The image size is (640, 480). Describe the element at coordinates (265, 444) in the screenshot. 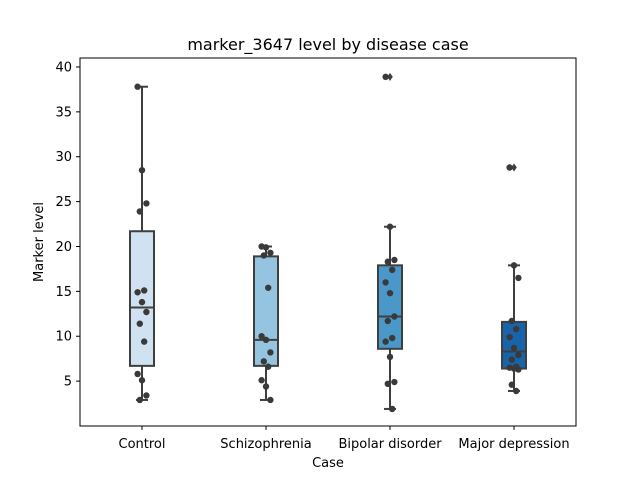

I see `x-tick-label: Schizophrenia` at that location.